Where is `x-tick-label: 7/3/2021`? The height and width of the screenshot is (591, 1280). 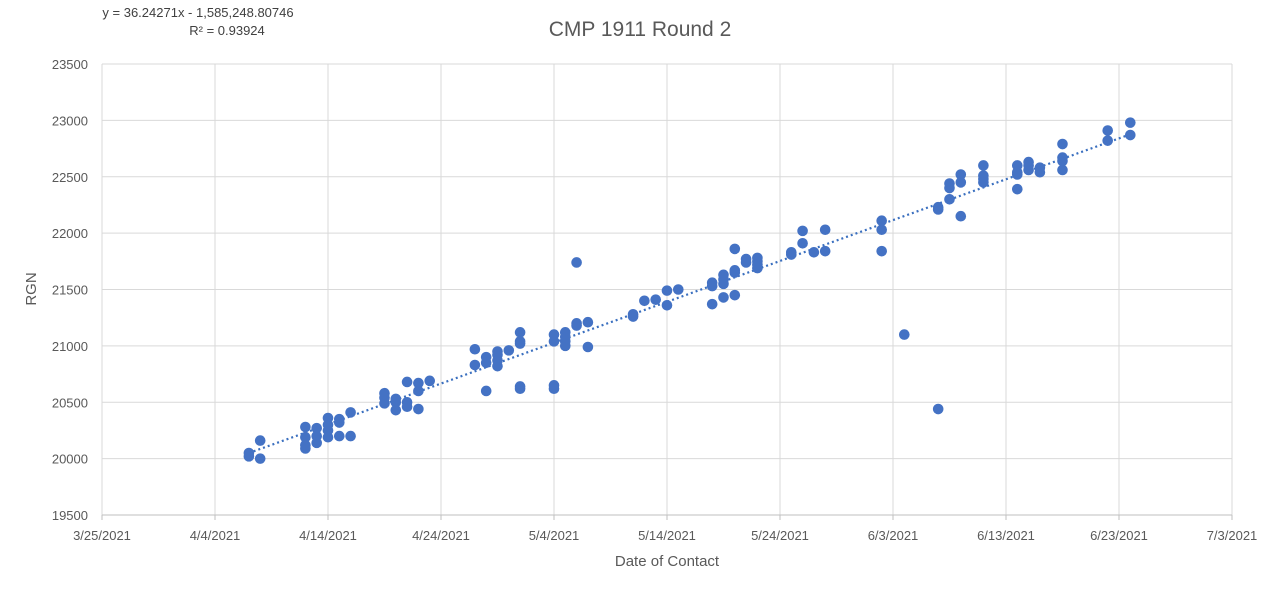
x-tick-label: 7/3/2021 is located at coordinates (1232, 535).